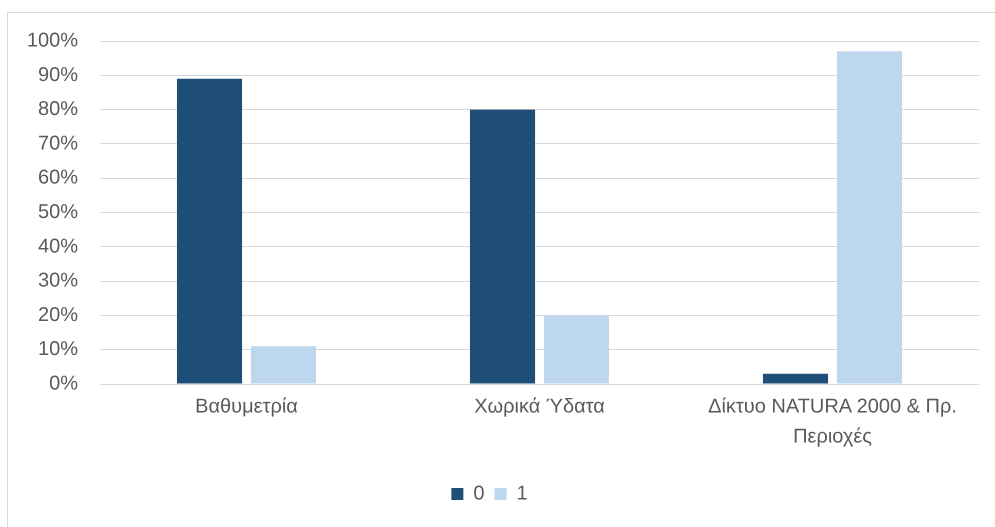 Image resolution: width=995 pixels, height=527 pixels. Describe the element at coordinates (58, 315) in the screenshot. I see `y-tick-label: 20%` at that location.